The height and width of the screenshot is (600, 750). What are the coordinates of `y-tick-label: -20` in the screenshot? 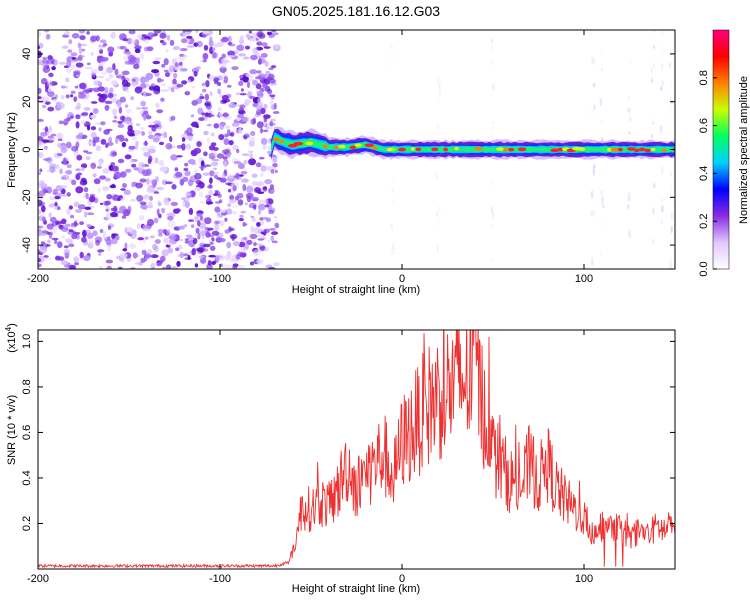 It's located at (27, 197).